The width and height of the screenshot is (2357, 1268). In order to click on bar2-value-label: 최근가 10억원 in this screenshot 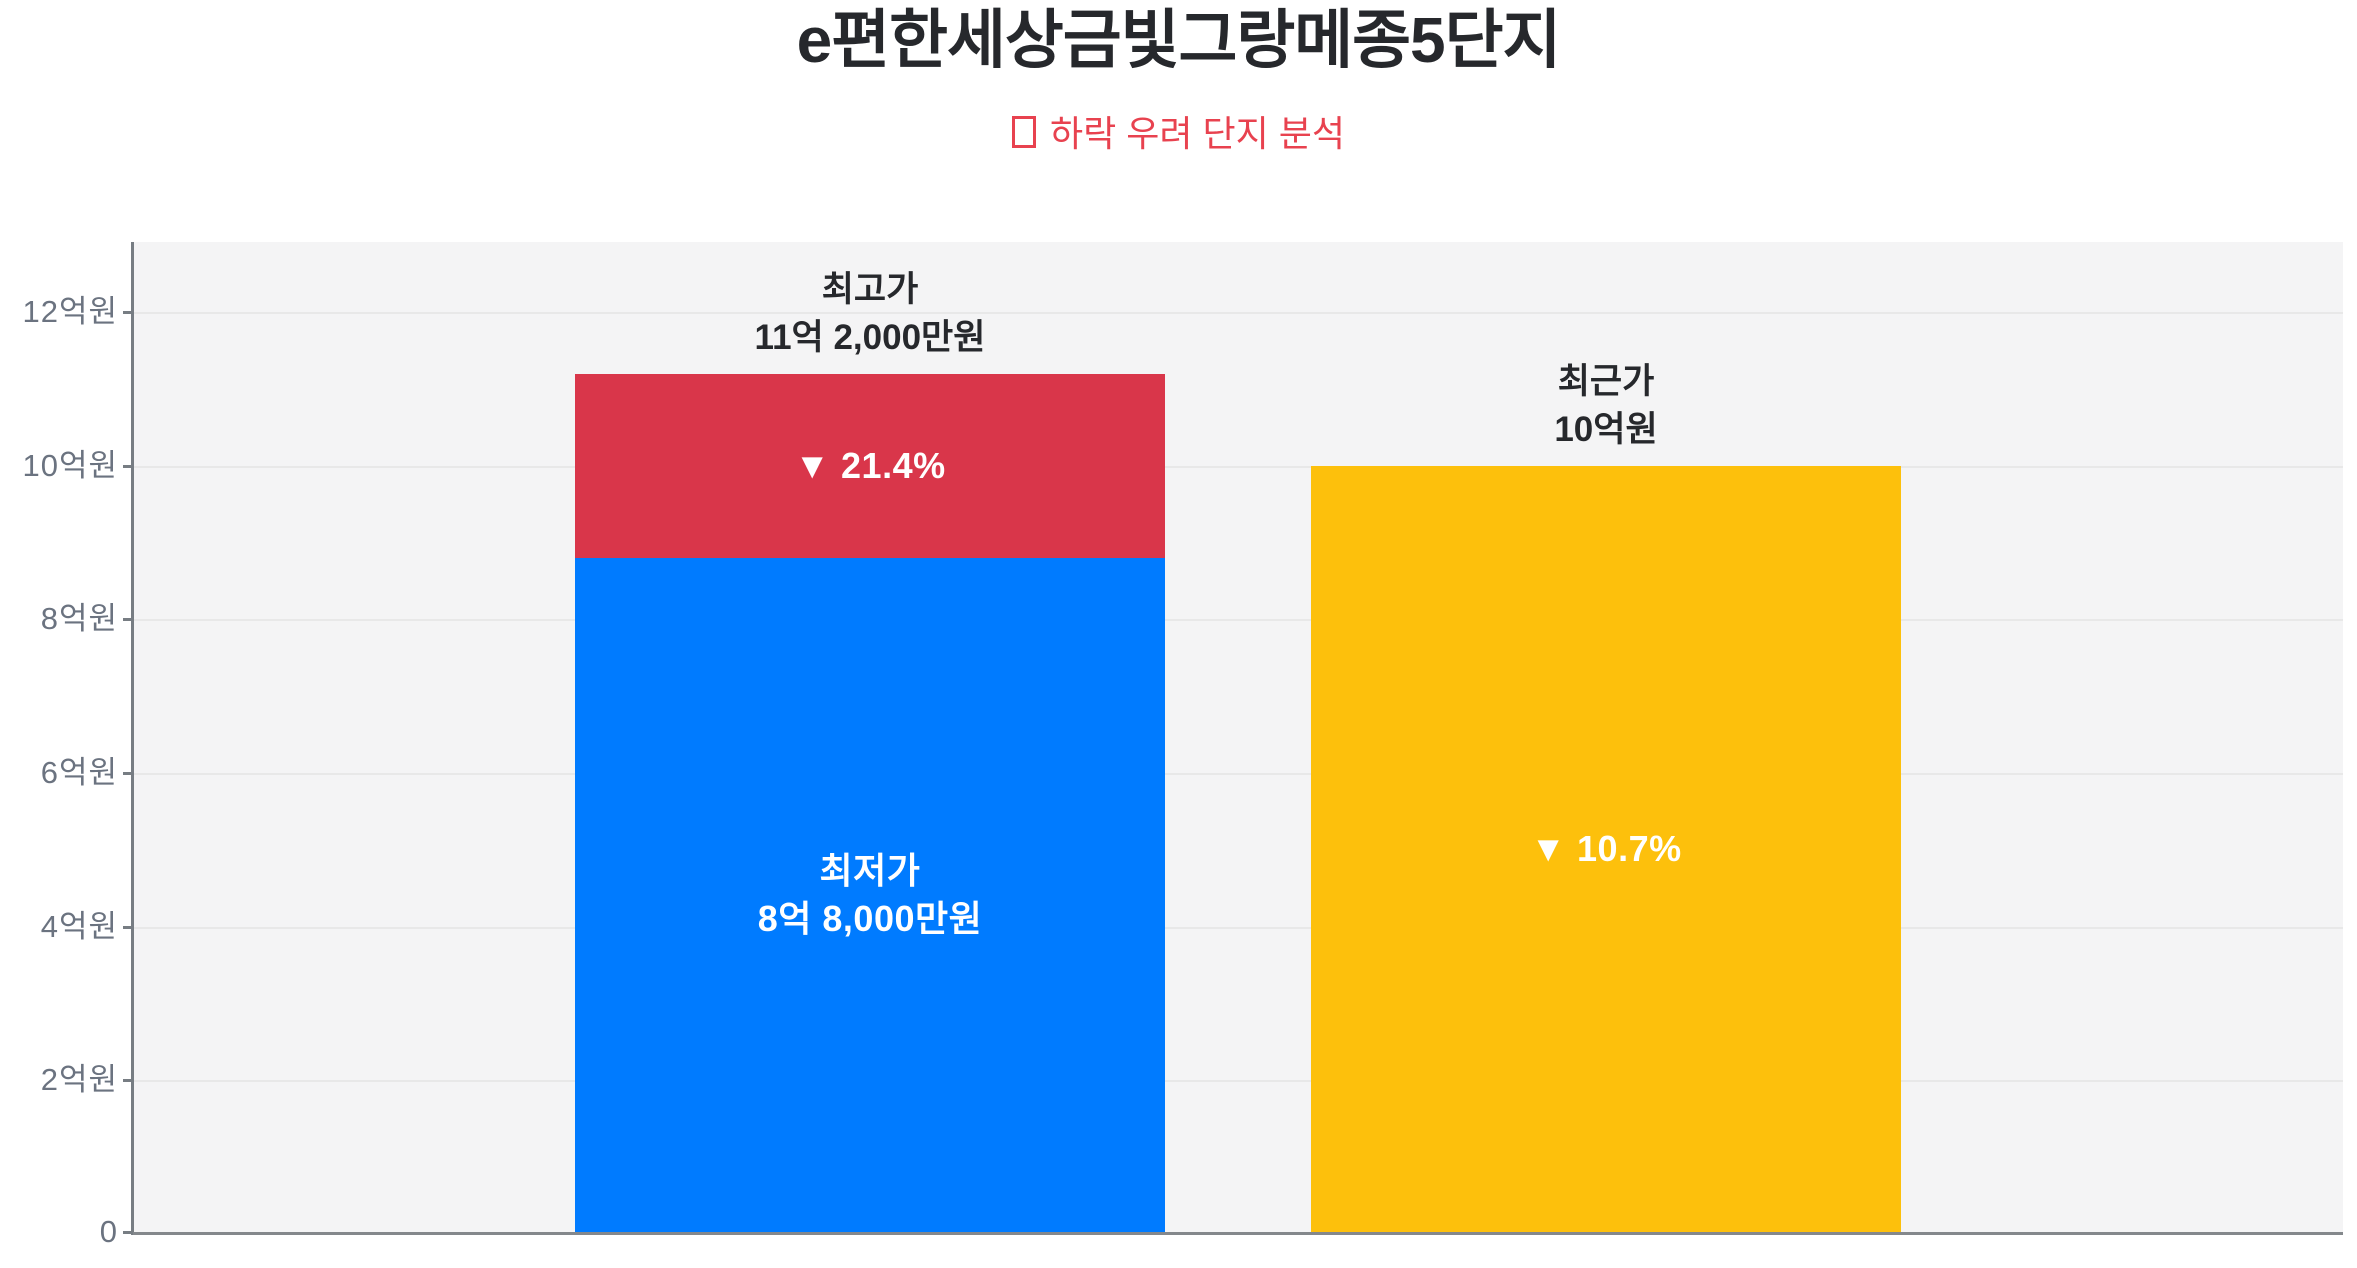, I will do `click(1606, 406)`.